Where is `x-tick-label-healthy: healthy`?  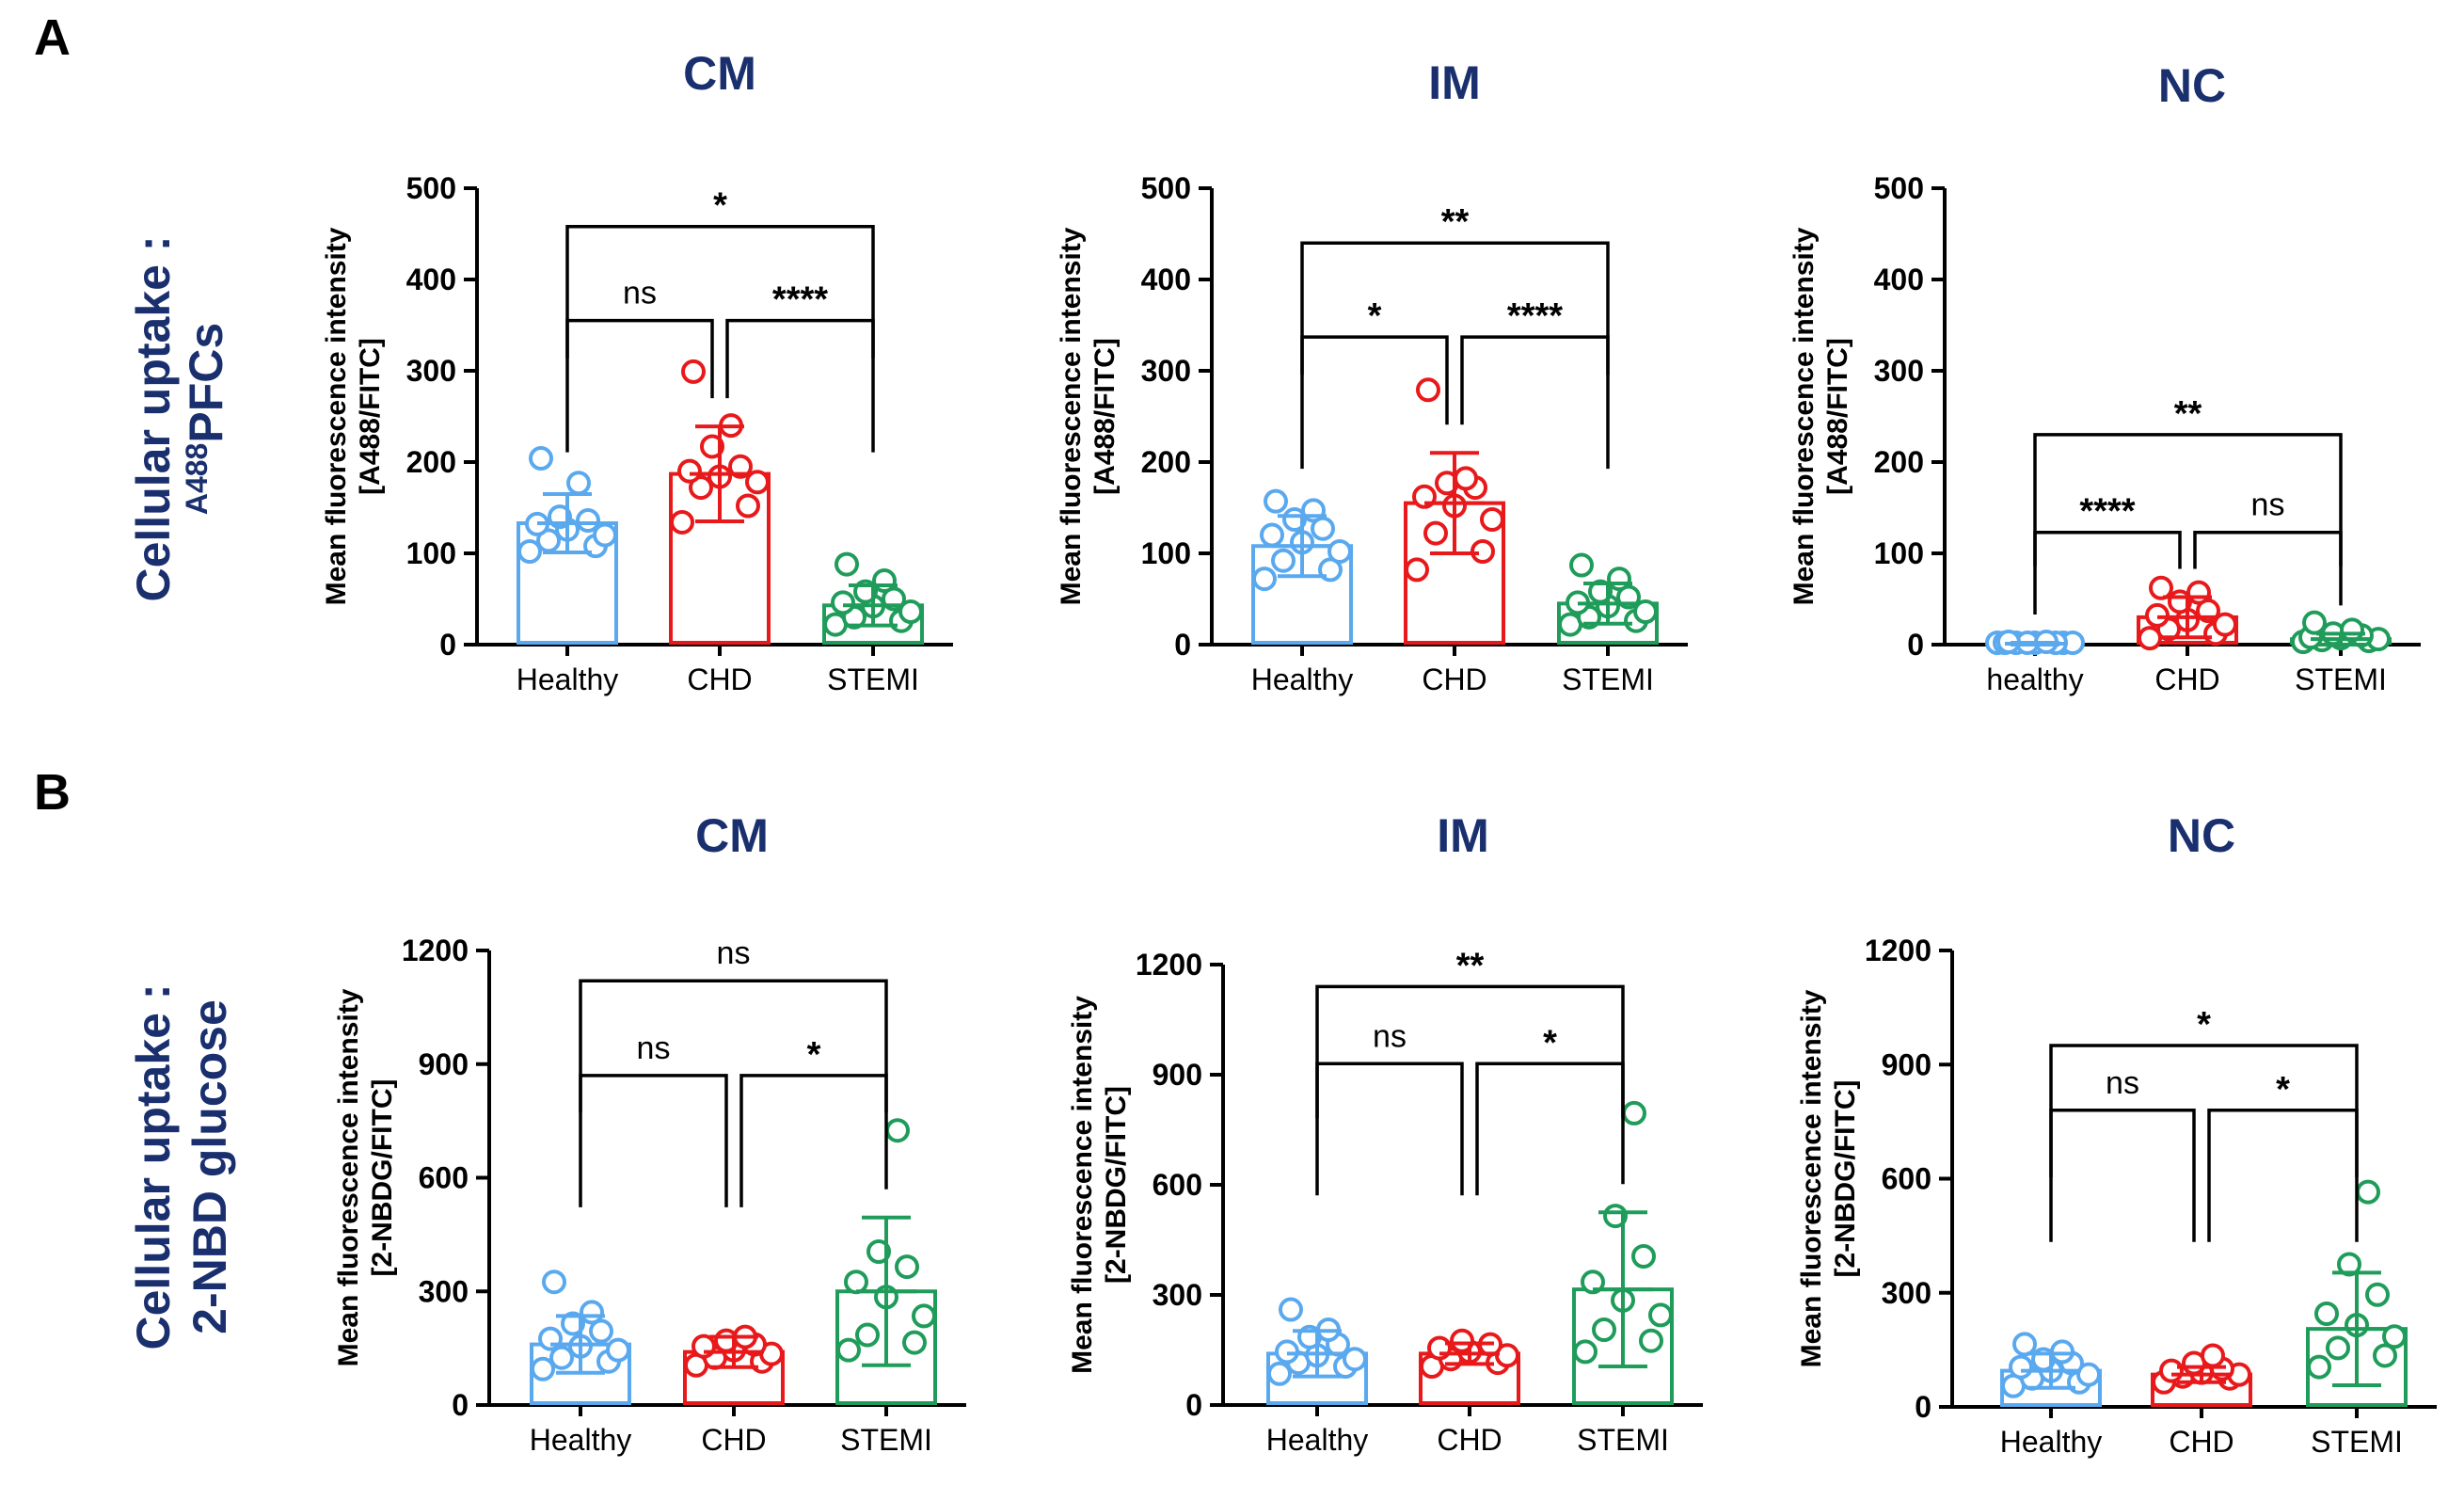
x-tick-label-healthy: healthy is located at coordinates (2034, 679).